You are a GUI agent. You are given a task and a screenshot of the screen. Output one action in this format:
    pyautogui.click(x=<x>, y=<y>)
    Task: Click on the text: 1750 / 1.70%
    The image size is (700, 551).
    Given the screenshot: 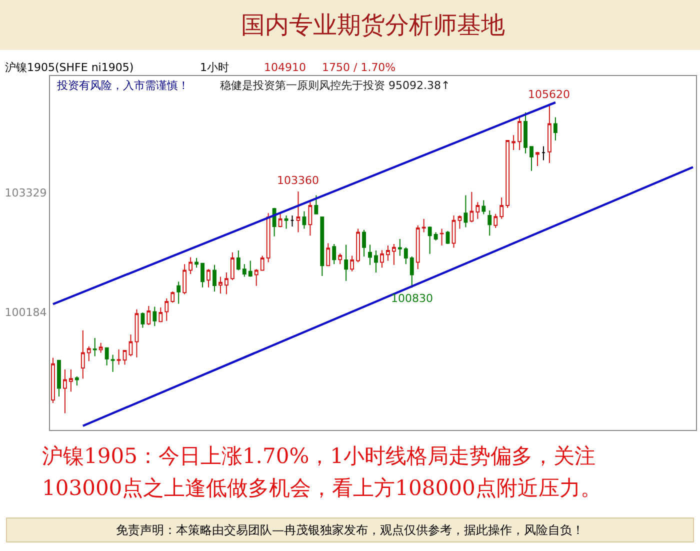 What is the action you would take?
    pyautogui.click(x=359, y=67)
    